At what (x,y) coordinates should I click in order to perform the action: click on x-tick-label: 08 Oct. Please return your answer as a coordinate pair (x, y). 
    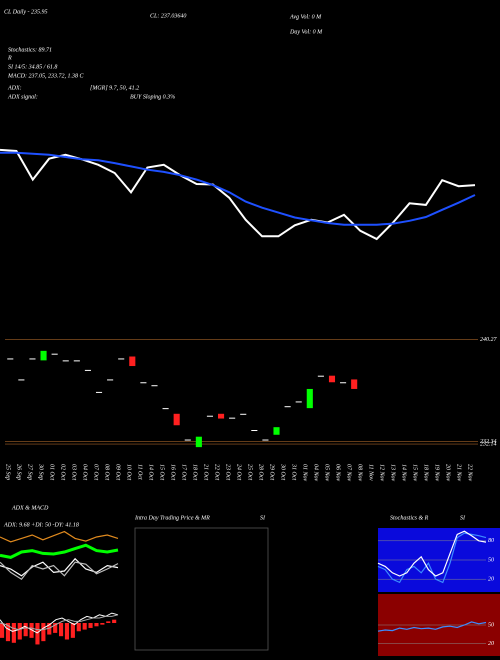
    Looking at the image, I should click on (107, 472).